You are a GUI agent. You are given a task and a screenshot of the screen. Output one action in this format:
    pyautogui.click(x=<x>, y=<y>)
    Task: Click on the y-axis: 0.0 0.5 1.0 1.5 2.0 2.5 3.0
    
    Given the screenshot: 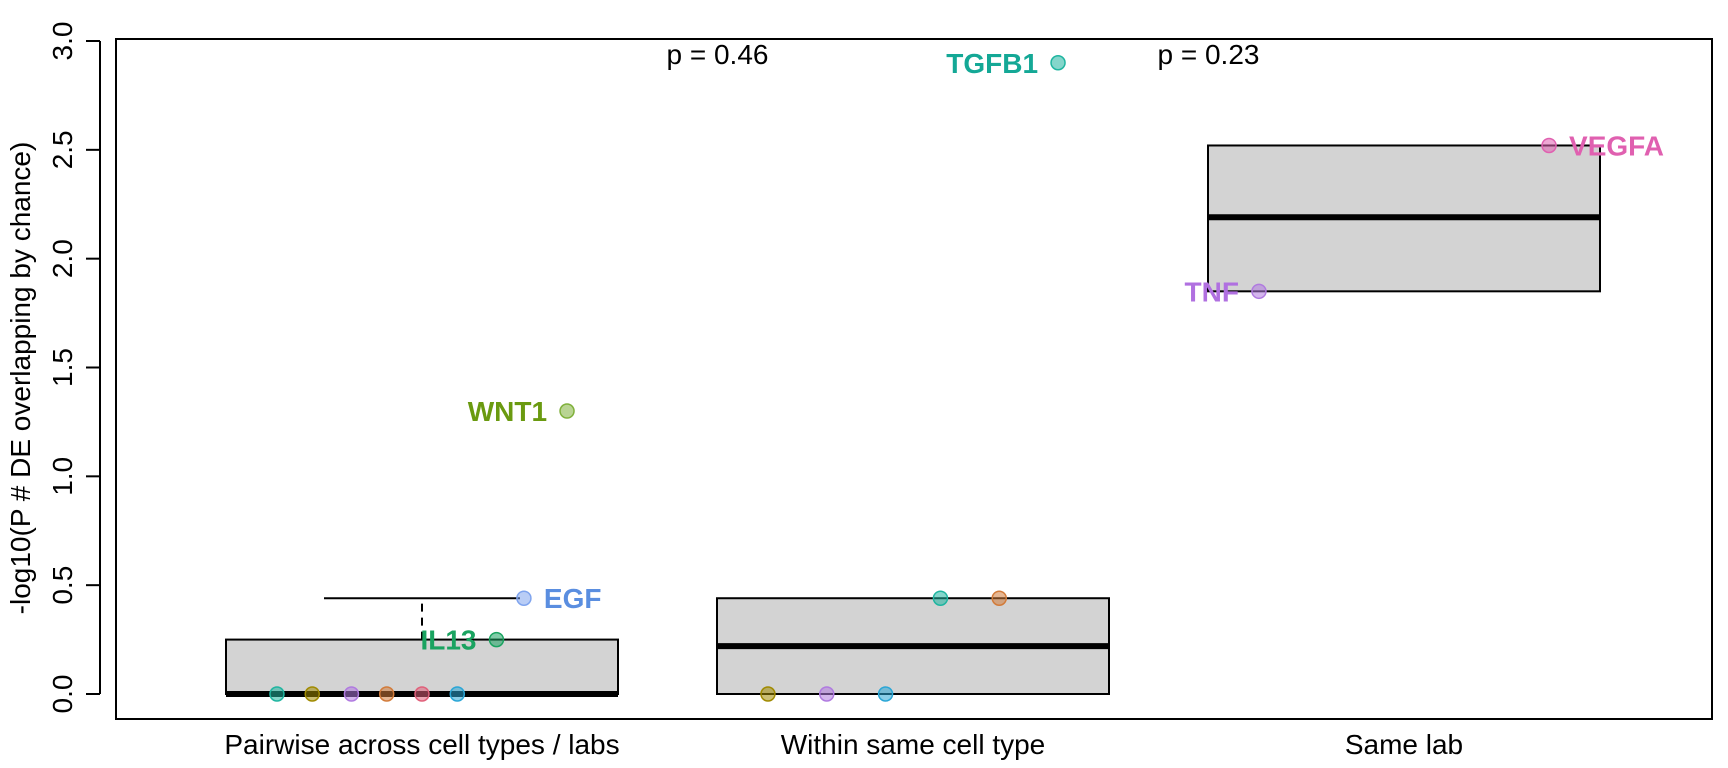 What is the action you would take?
    pyautogui.click(x=74, y=368)
    